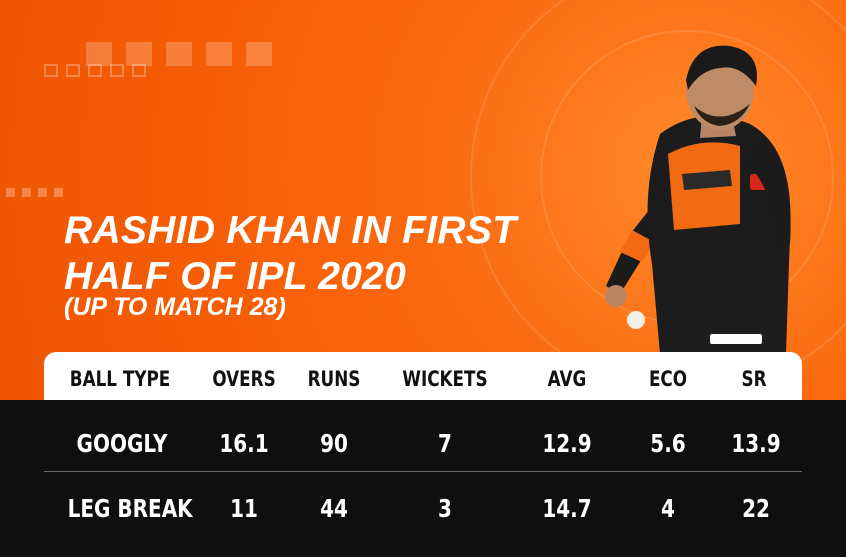 The height and width of the screenshot is (557, 846). I want to click on row2-sr: 22, so click(756, 508).